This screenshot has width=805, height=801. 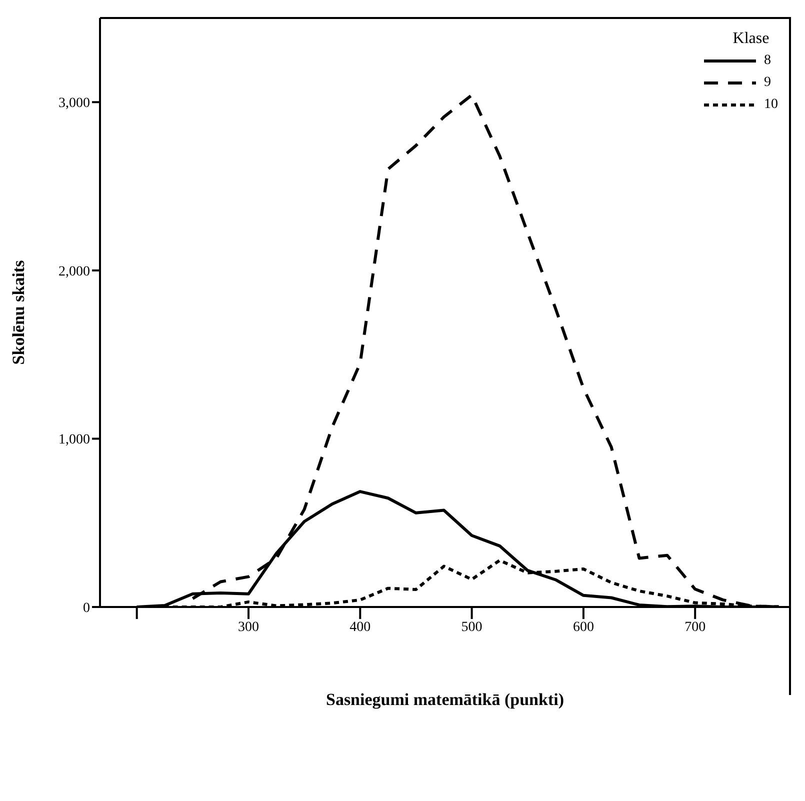 What do you see at coordinates (74, 104) in the screenshot?
I see `y-tick-label: 3,000` at bounding box center [74, 104].